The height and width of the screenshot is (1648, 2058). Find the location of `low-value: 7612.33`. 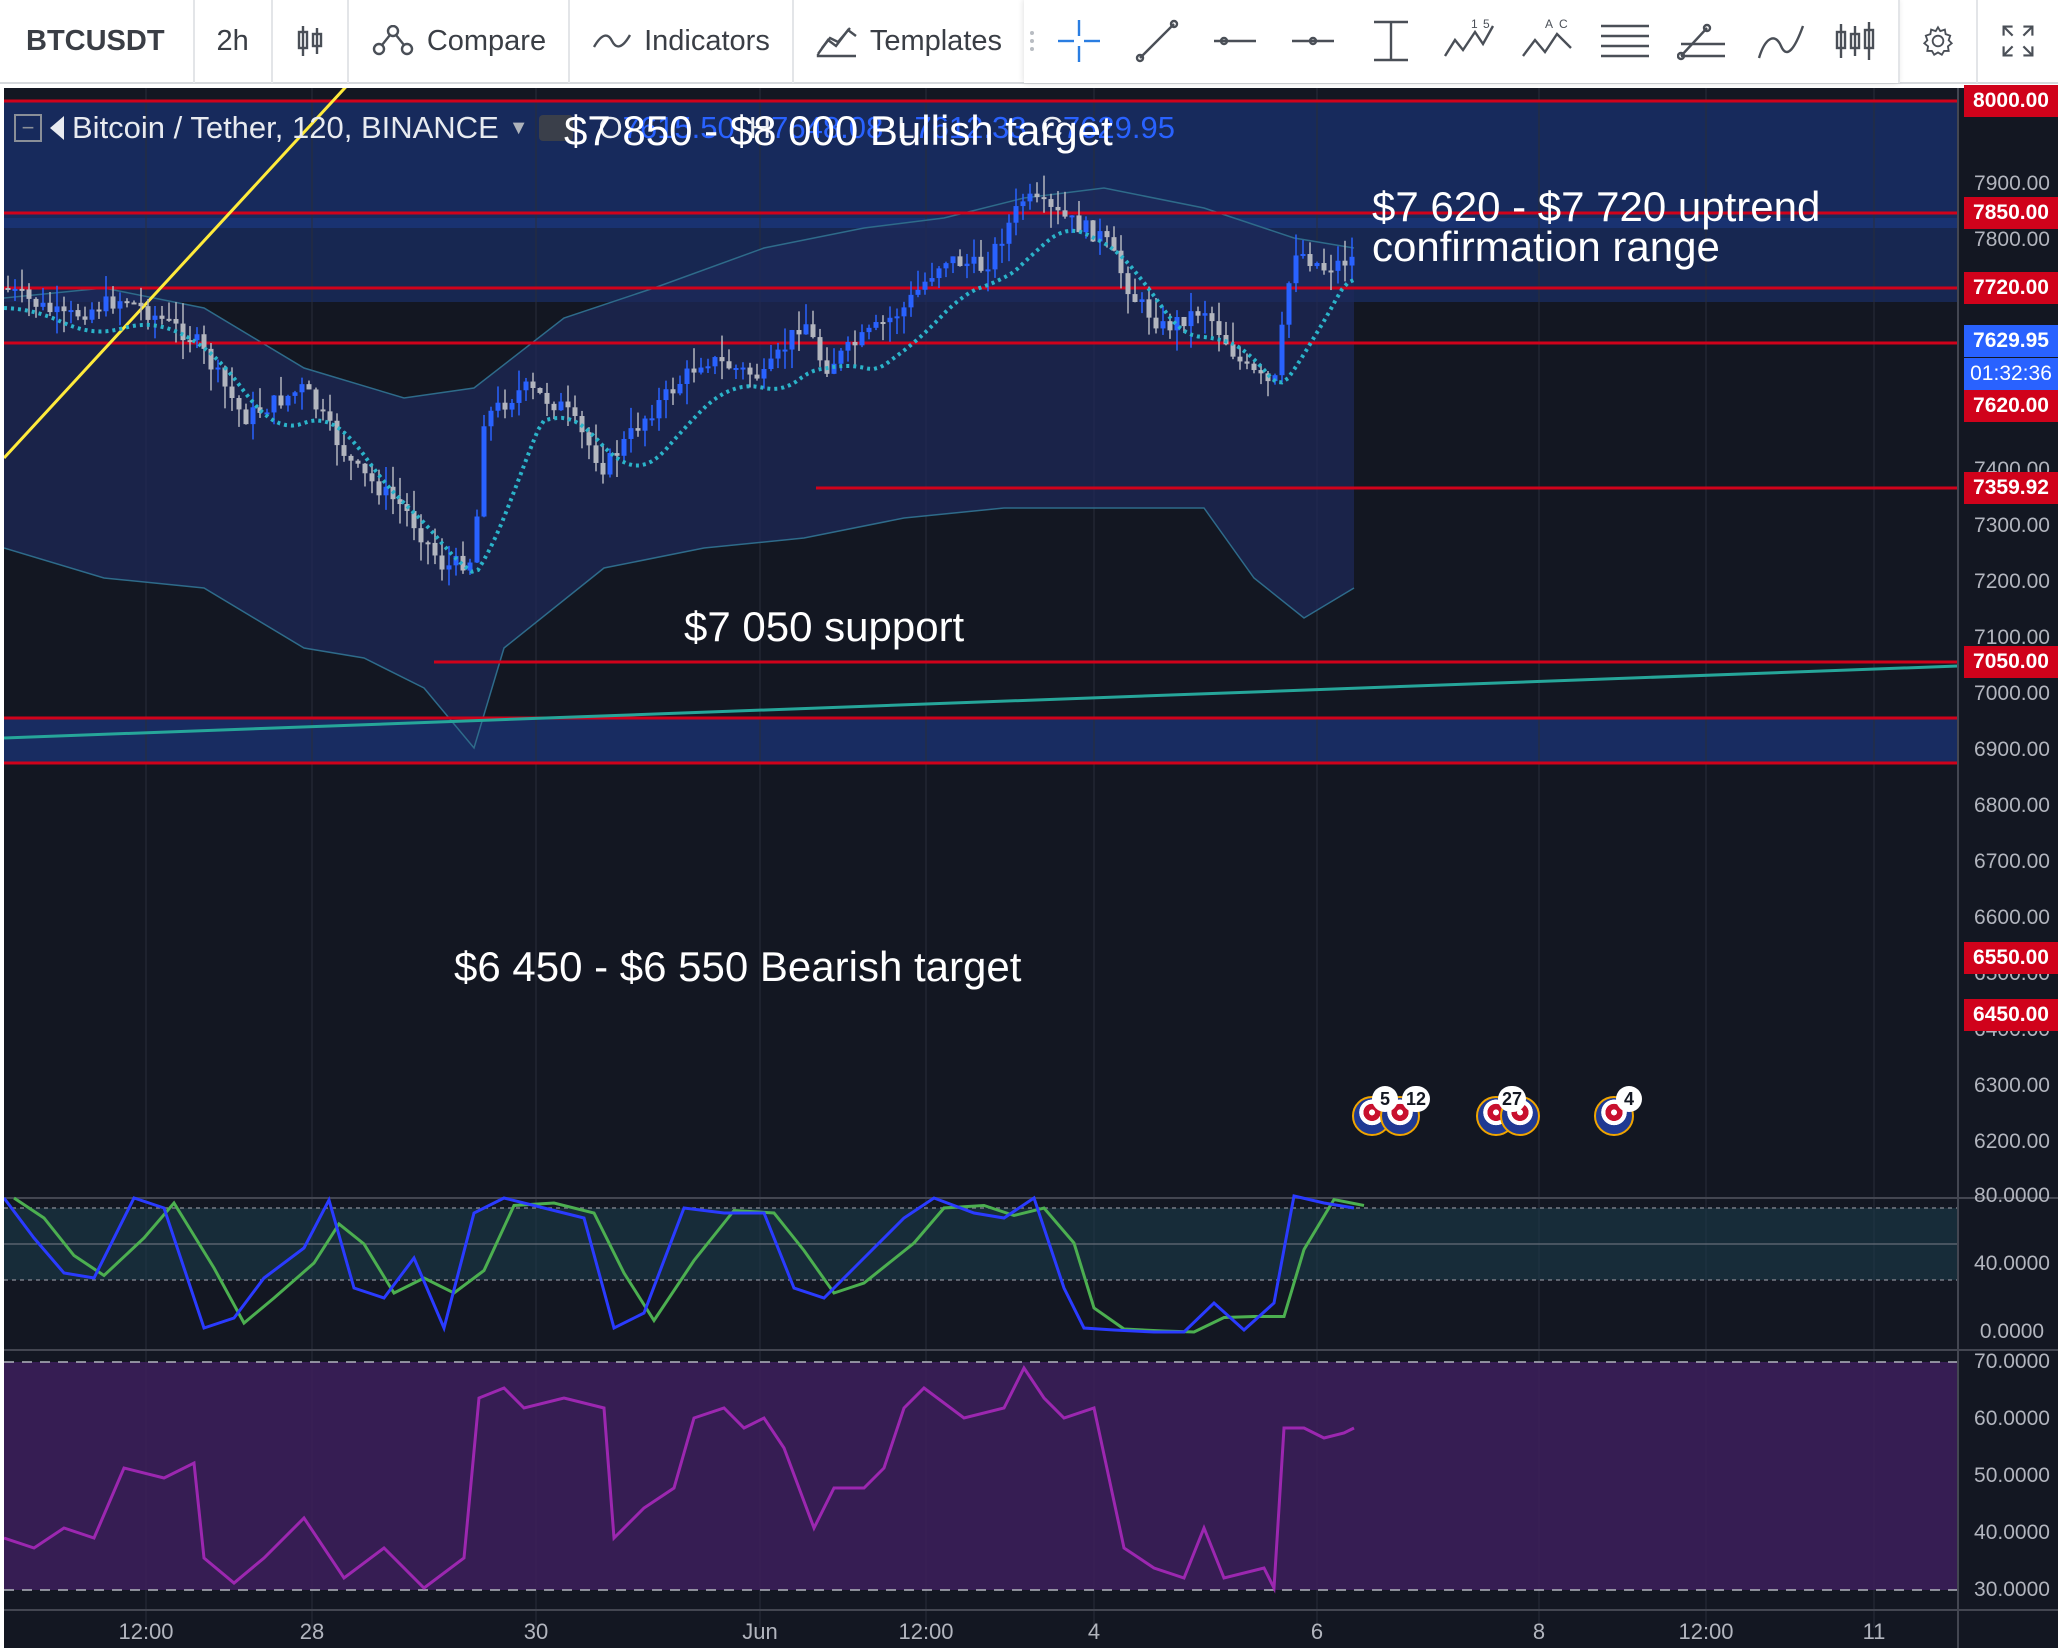

low-value: 7612.33 is located at coordinates (970, 127).